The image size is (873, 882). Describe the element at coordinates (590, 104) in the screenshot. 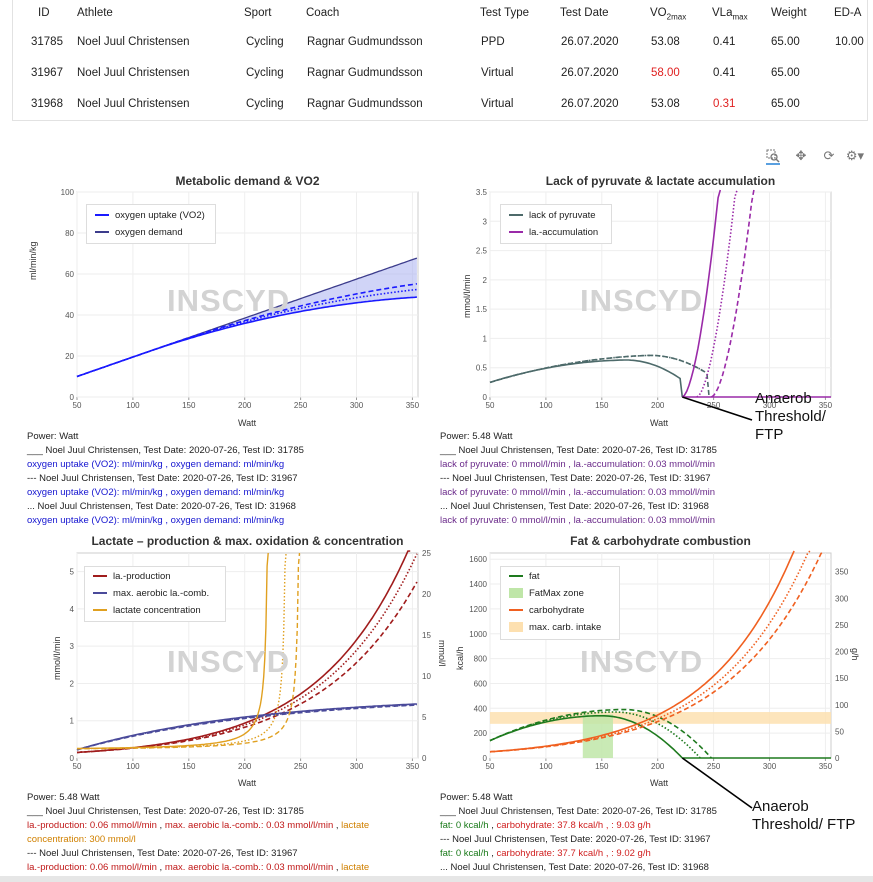

I see `cell-test-date: 26.07.2020` at that location.